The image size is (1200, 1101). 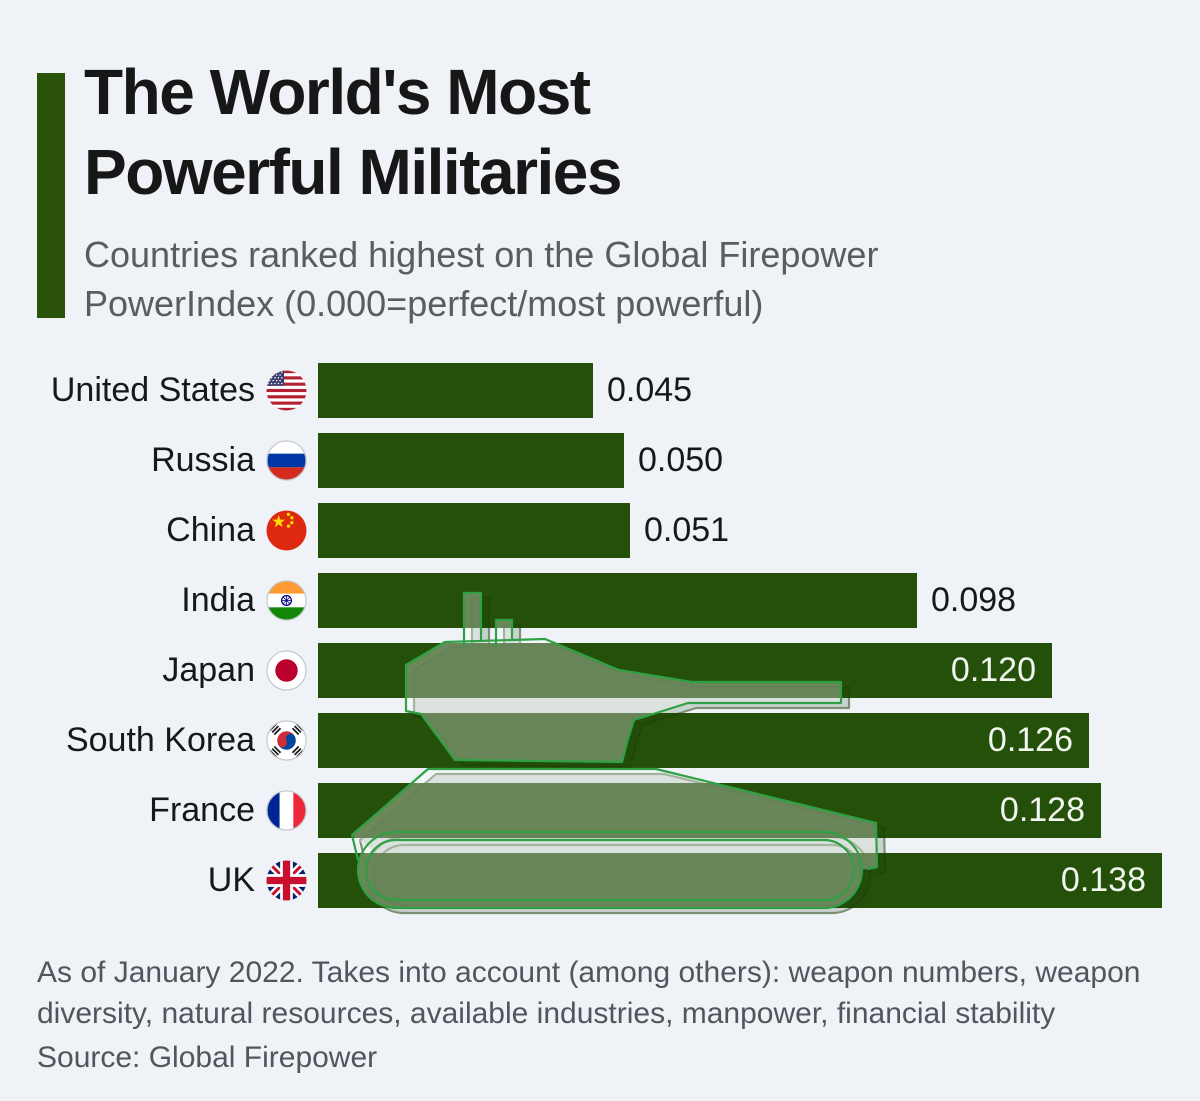 What do you see at coordinates (685, 670) in the screenshot?
I see `bar-japan: 0.120` at bounding box center [685, 670].